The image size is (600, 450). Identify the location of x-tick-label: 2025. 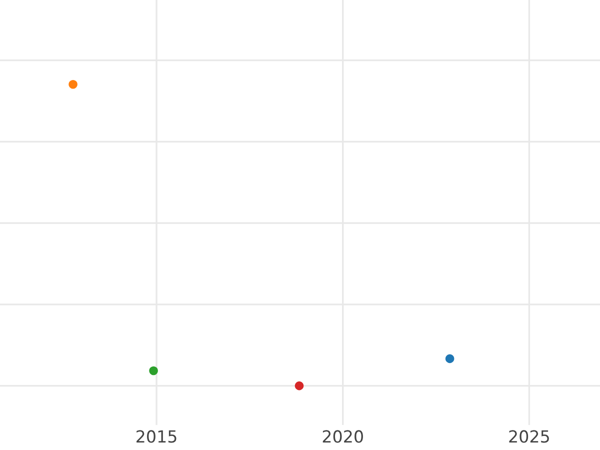
(529, 436).